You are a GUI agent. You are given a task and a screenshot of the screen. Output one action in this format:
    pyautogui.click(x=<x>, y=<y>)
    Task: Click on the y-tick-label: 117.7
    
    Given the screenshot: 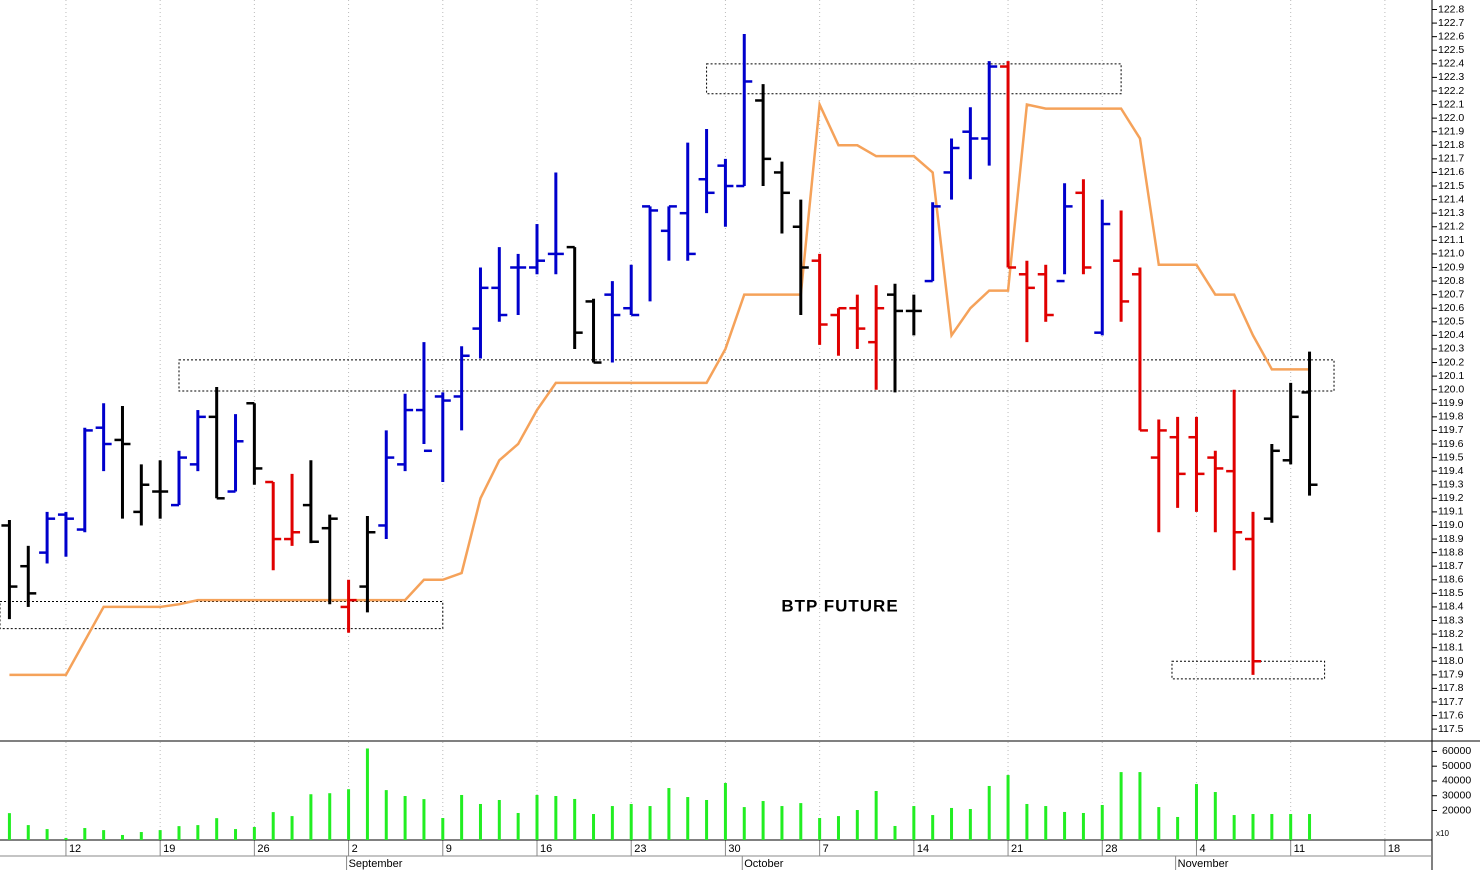 What is the action you would take?
    pyautogui.click(x=1451, y=702)
    